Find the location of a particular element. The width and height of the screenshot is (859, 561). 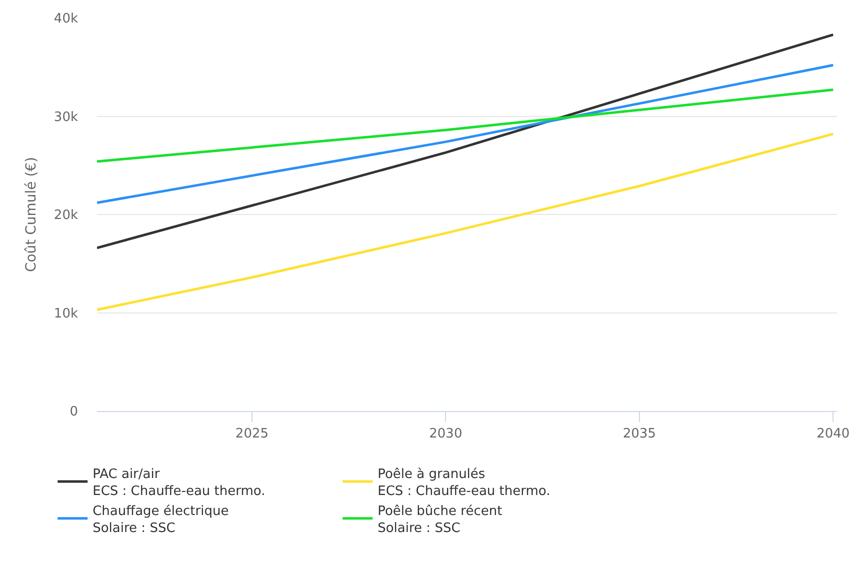

x-tick-label: 2040 is located at coordinates (833, 434).